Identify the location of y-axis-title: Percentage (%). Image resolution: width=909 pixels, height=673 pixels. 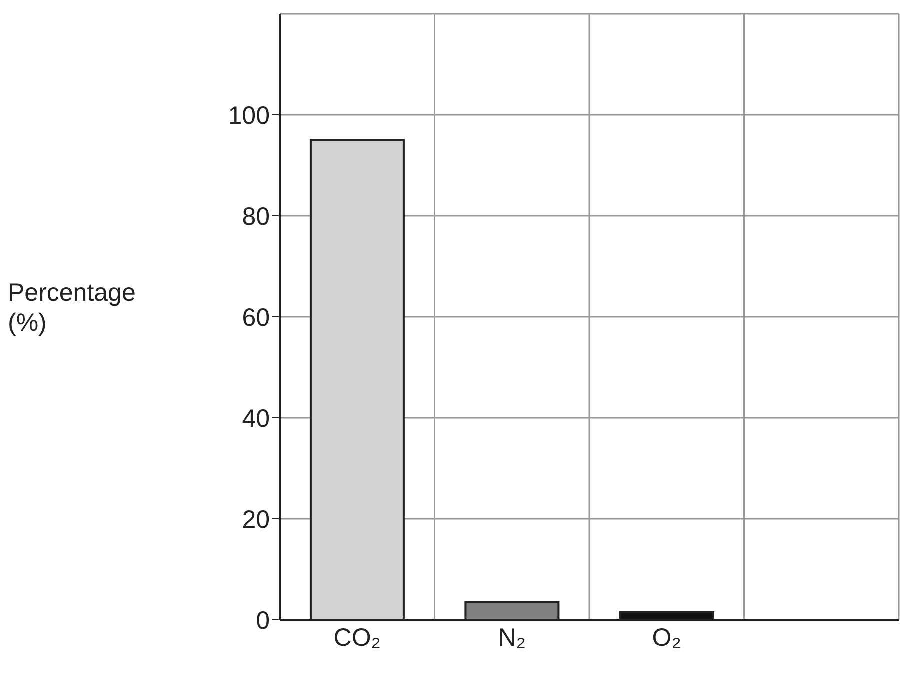
(72, 308).